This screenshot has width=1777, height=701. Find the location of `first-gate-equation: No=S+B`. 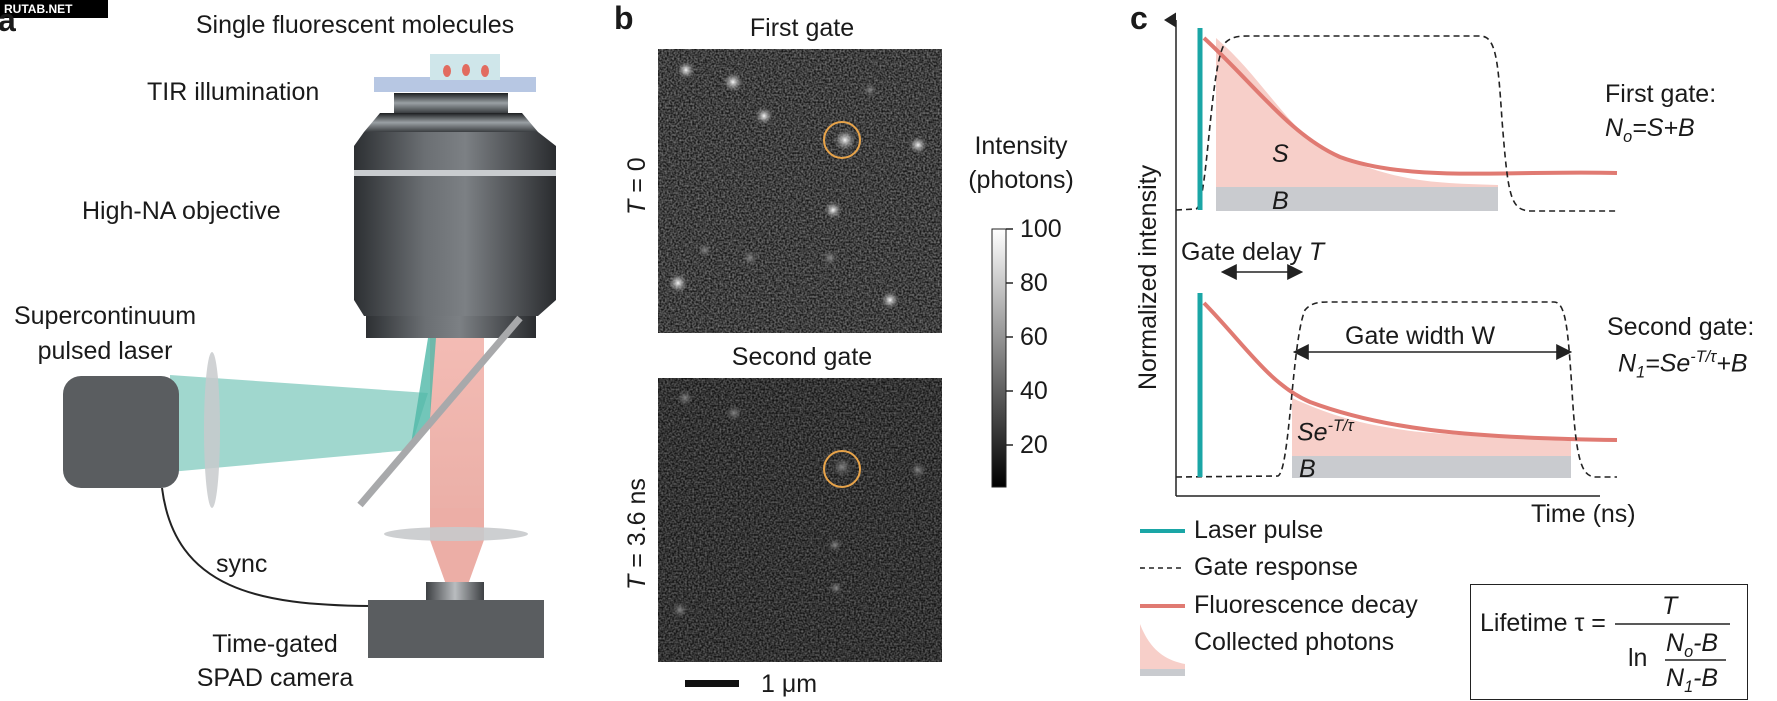

first-gate-equation: No=S+B is located at coordinates (1650, 130).